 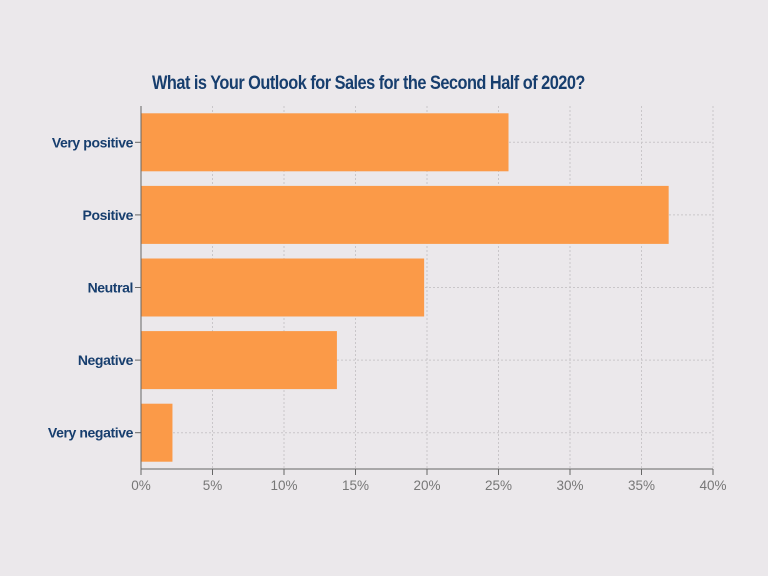 I want to click on bar-neutral, so click(x=283, y=287).